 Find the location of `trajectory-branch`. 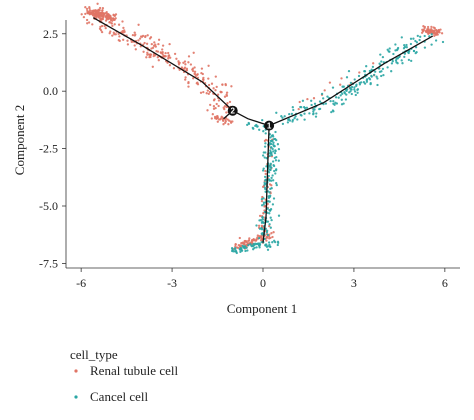

trajectory-branch is located at coordinates (163, 64).